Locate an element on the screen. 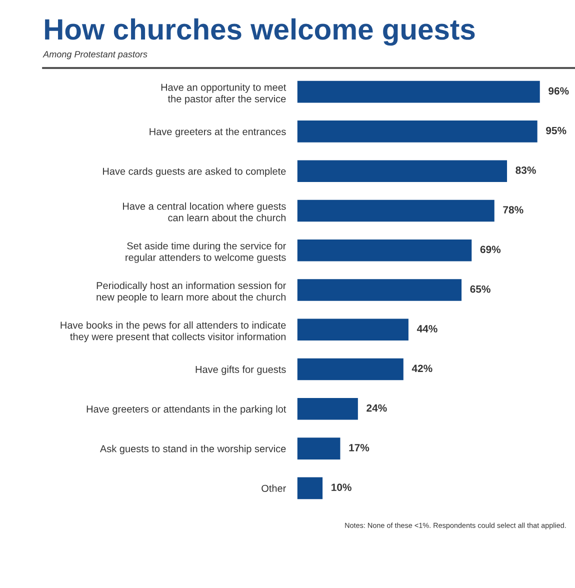 The height and width of the screenshot is (588, 575). y-tick-label: Have greeters at the entrances is located at coordinates (218, 133).